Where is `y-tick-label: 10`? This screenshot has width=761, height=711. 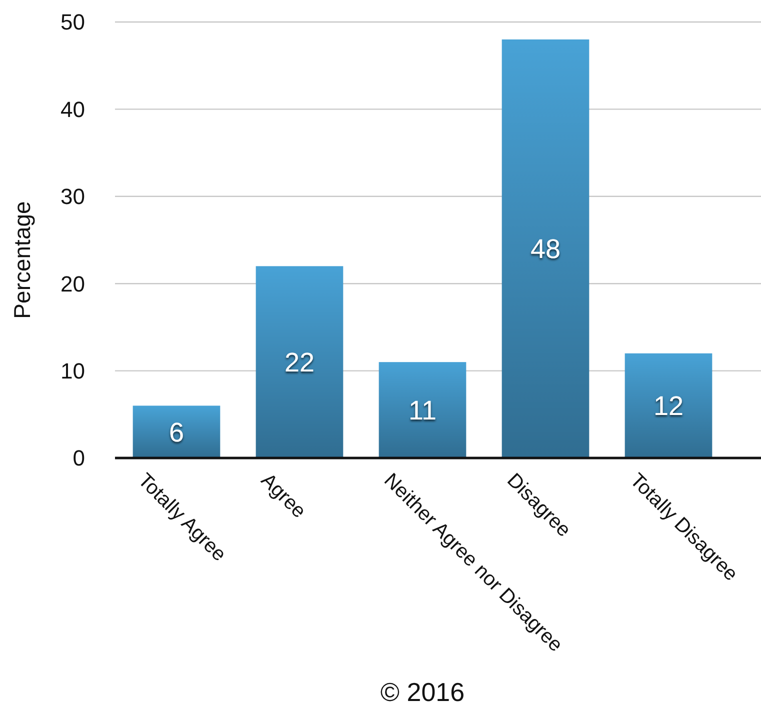
y-tick-label: 10 is located at coordinates (72, 371).